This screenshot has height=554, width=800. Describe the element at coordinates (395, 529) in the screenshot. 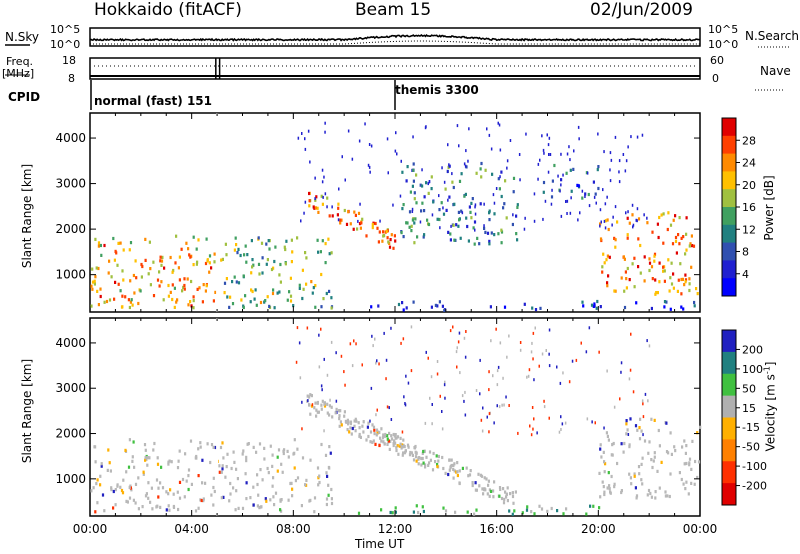

I see `x-tick-label: 12:00` at that location.